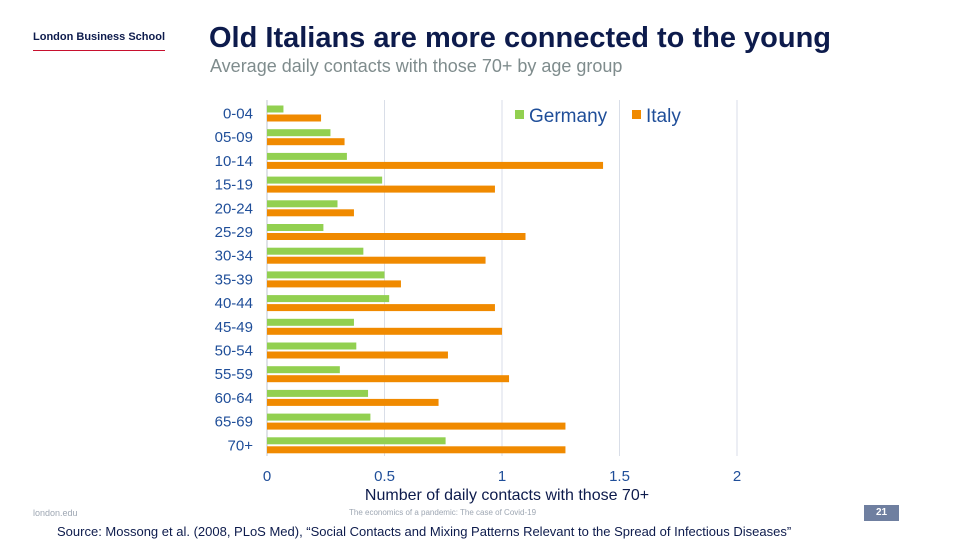 This screenshot has height=543, width=960. I want to click on x-tick-label: 0, so click(267, 476).